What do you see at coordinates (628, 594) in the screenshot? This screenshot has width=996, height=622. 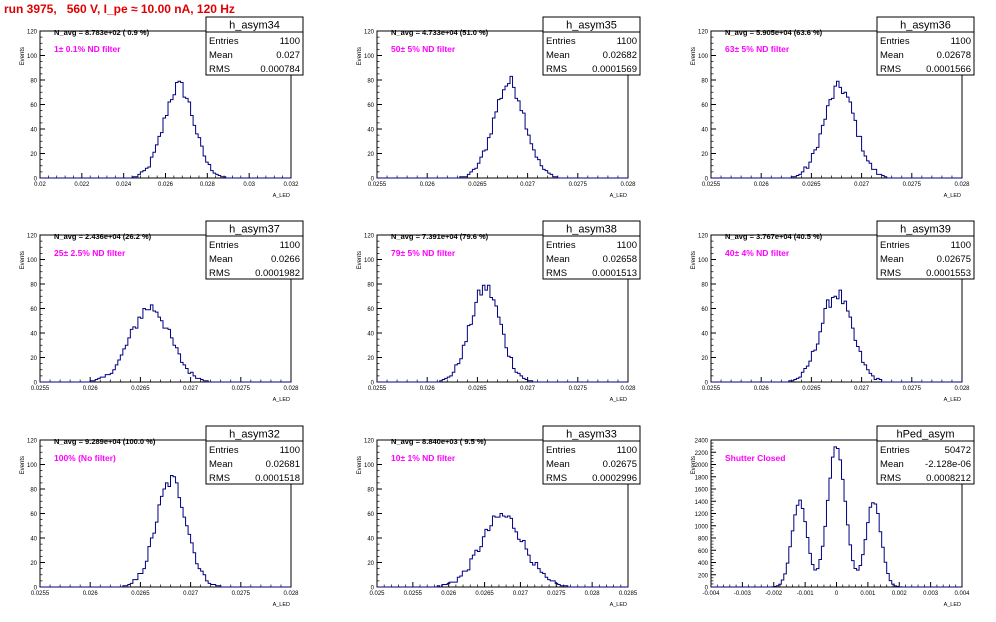 I see `x-tick-label: 0.0285` at bounding box center [628, 594].